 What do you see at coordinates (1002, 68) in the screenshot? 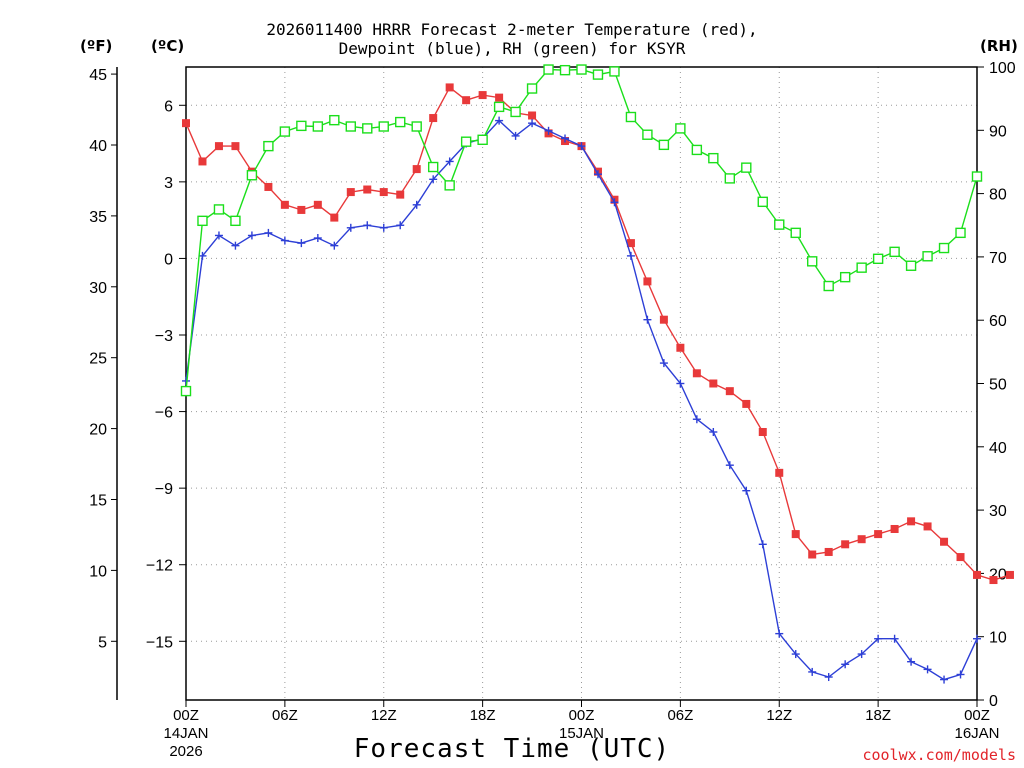
I see `rh-tick-label: 100` at bounding box center [1002, 68].